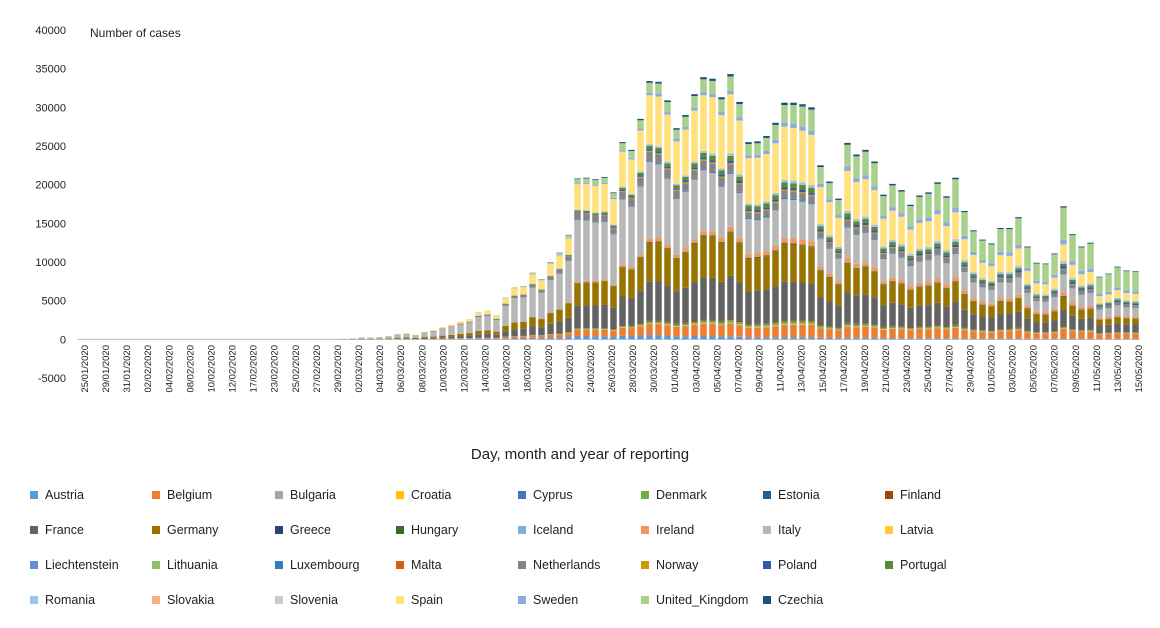  Describe the element at coordinates (314, 600) in the screenshot. I see `legend-label: Slovenia` at that location.